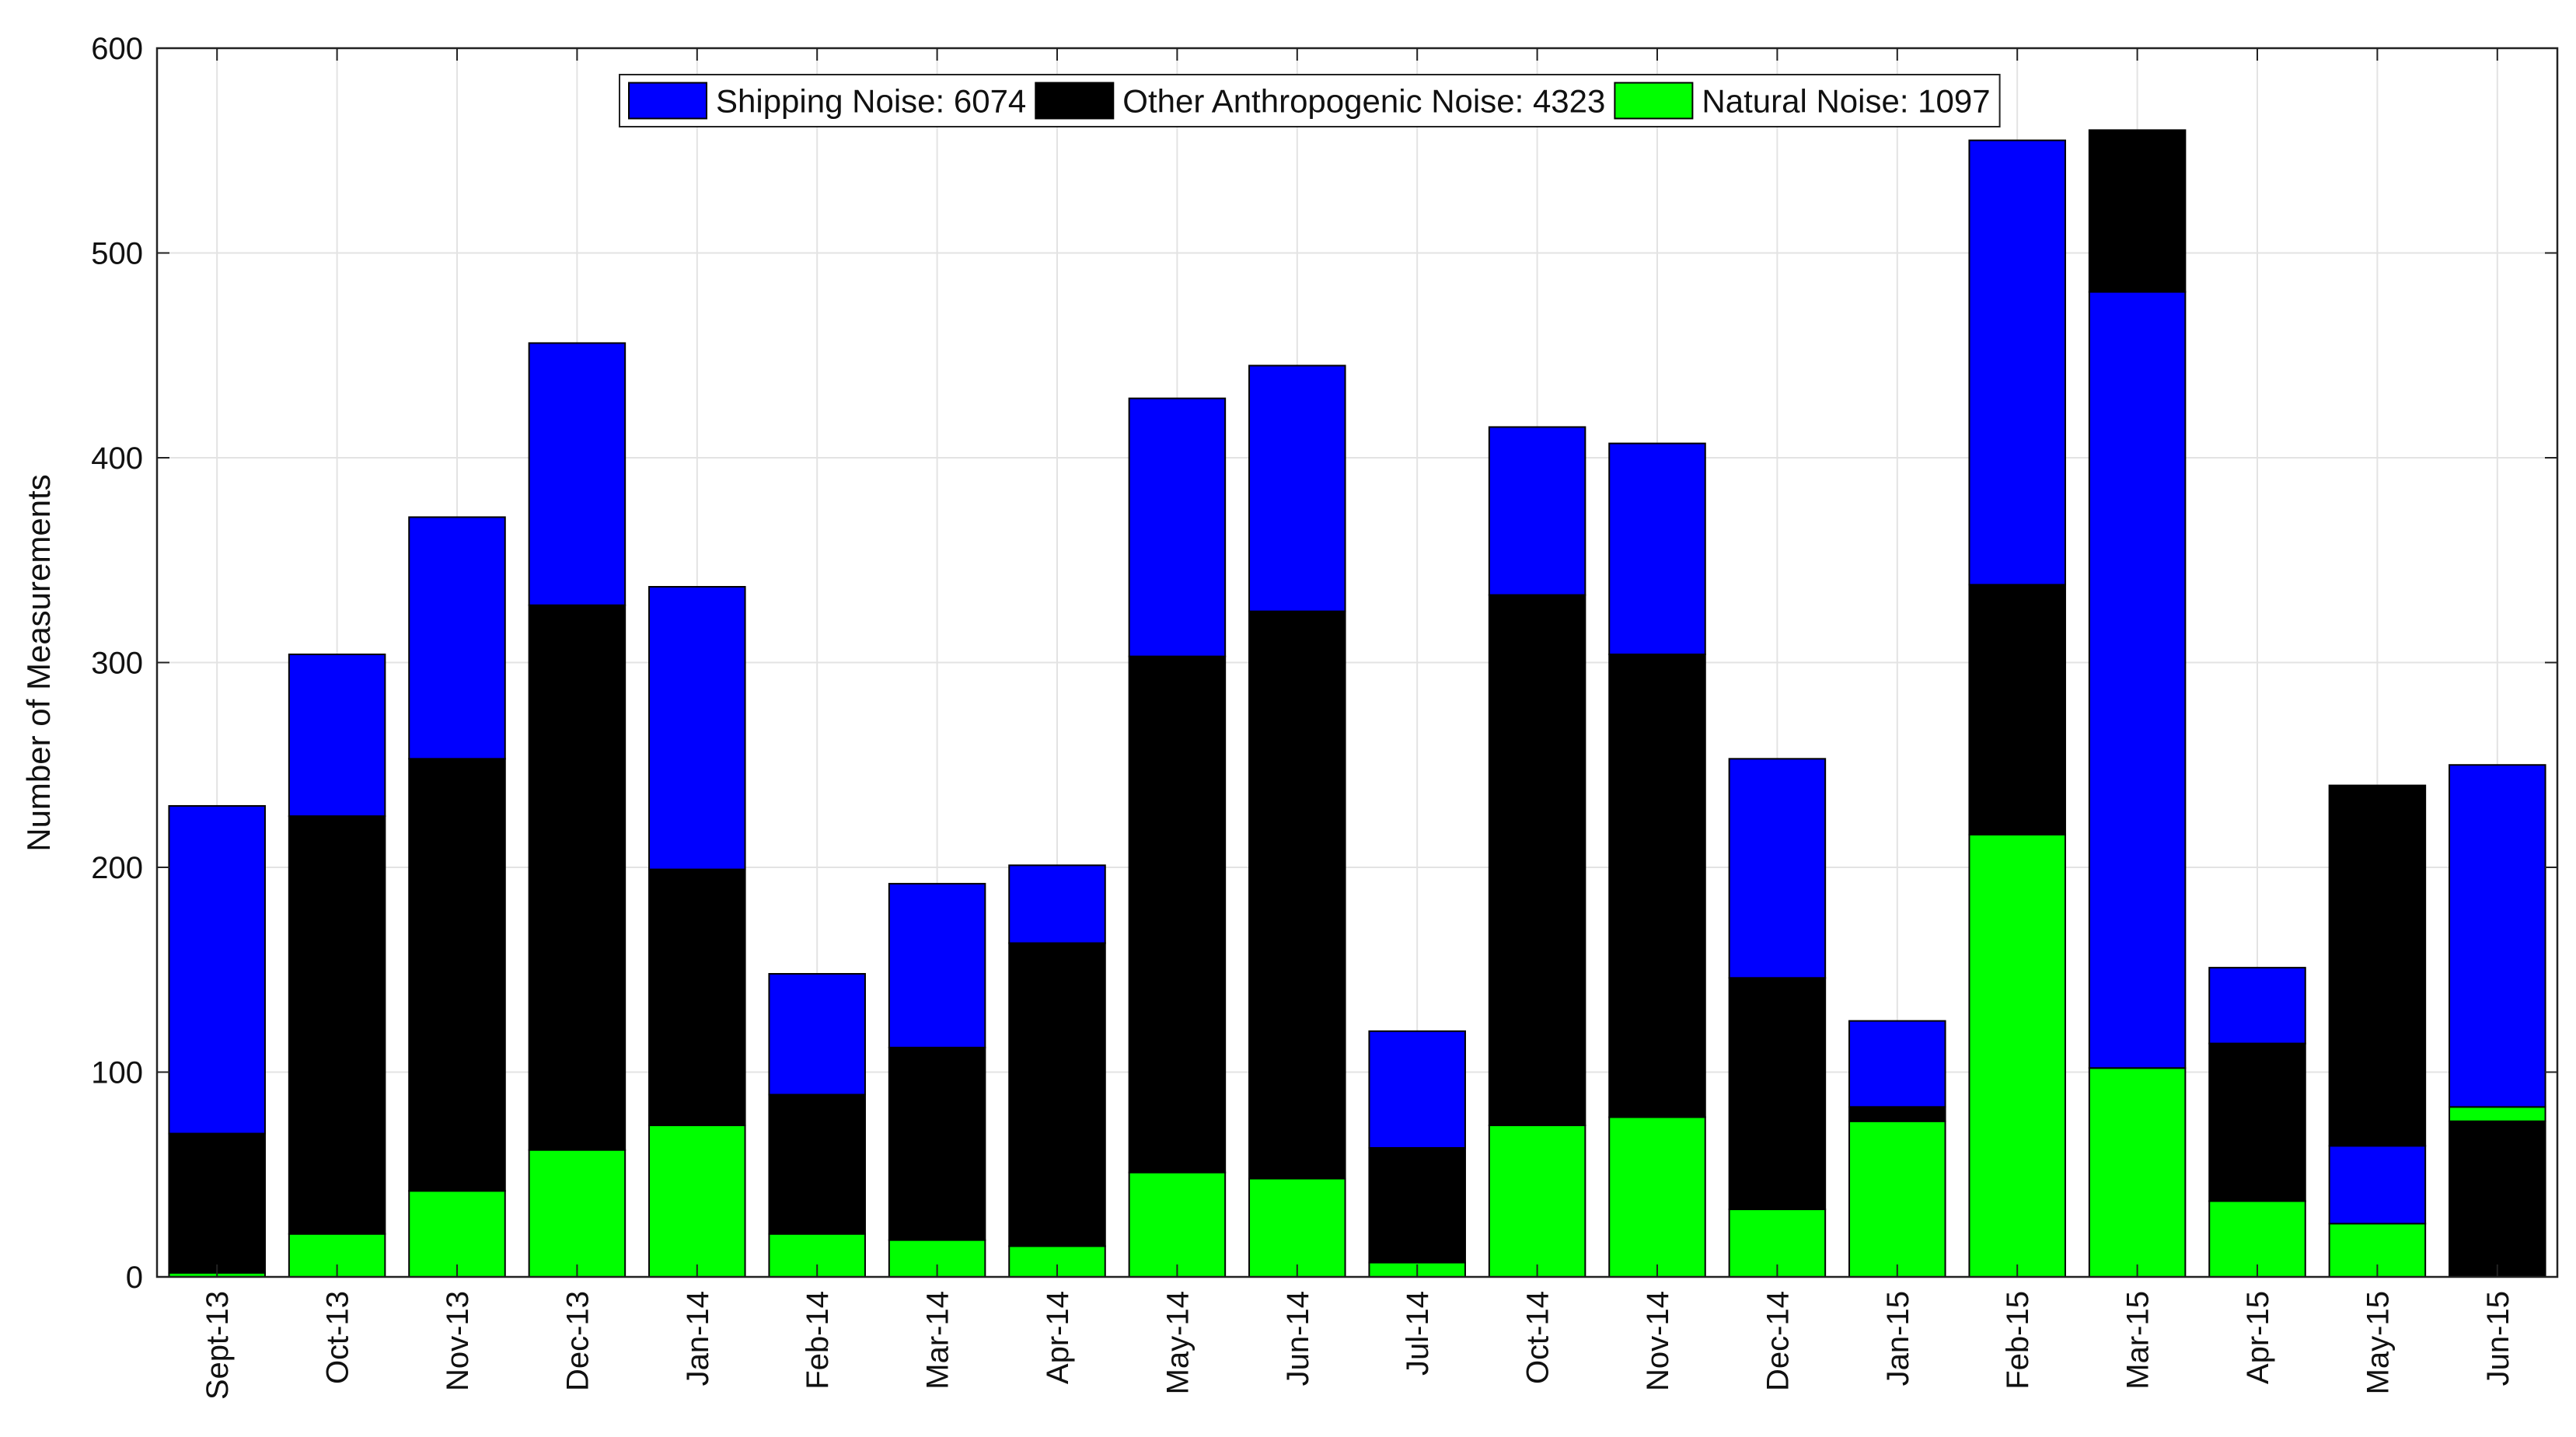 This screenshot has height=1437, width=2576. I want to click on x-tick-label: Jan-15, so click(1898, 1338).